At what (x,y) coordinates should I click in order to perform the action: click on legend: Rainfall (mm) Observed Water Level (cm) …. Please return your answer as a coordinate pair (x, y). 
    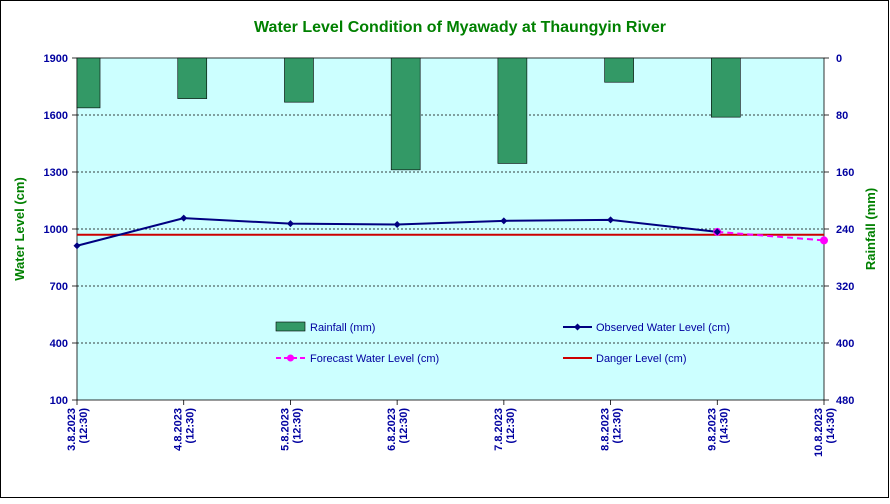
    Looking at the image, I should click on (502, 343).